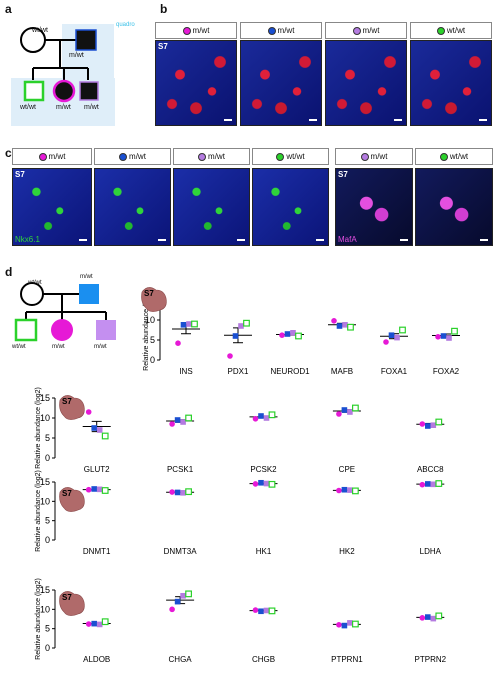  Describe the element at coordinates (271, 30) in the screenshot. I see `panel-b-header-1-dot-icon` at that location.